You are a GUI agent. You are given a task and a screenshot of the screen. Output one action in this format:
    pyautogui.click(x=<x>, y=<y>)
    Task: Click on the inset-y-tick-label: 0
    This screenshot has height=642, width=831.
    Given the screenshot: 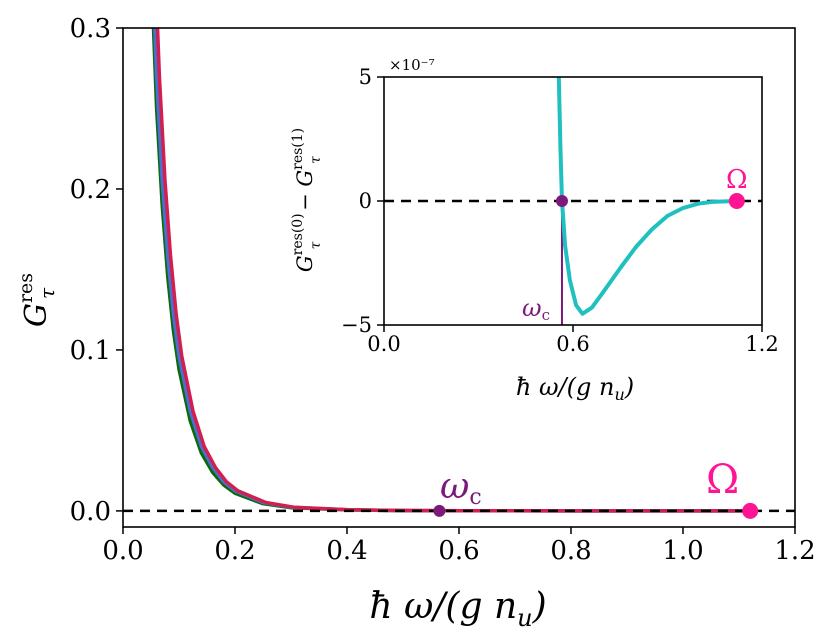 What is the action you would take?
    pyautogui.click(x=365, y=201)
    